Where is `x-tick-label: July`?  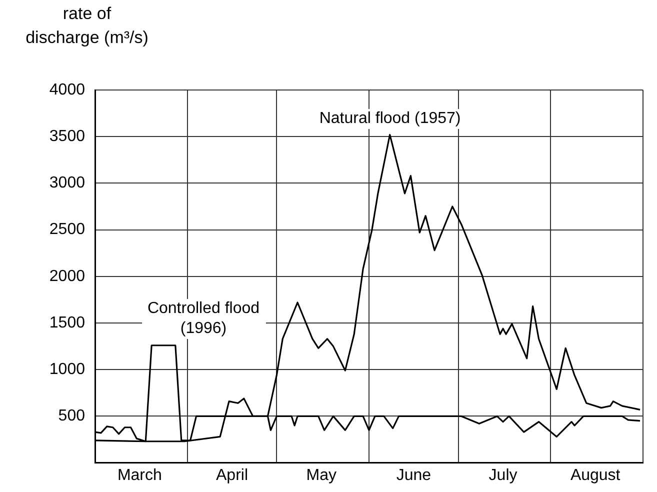 x-tick-label: July is located at coordinates (503, 475).